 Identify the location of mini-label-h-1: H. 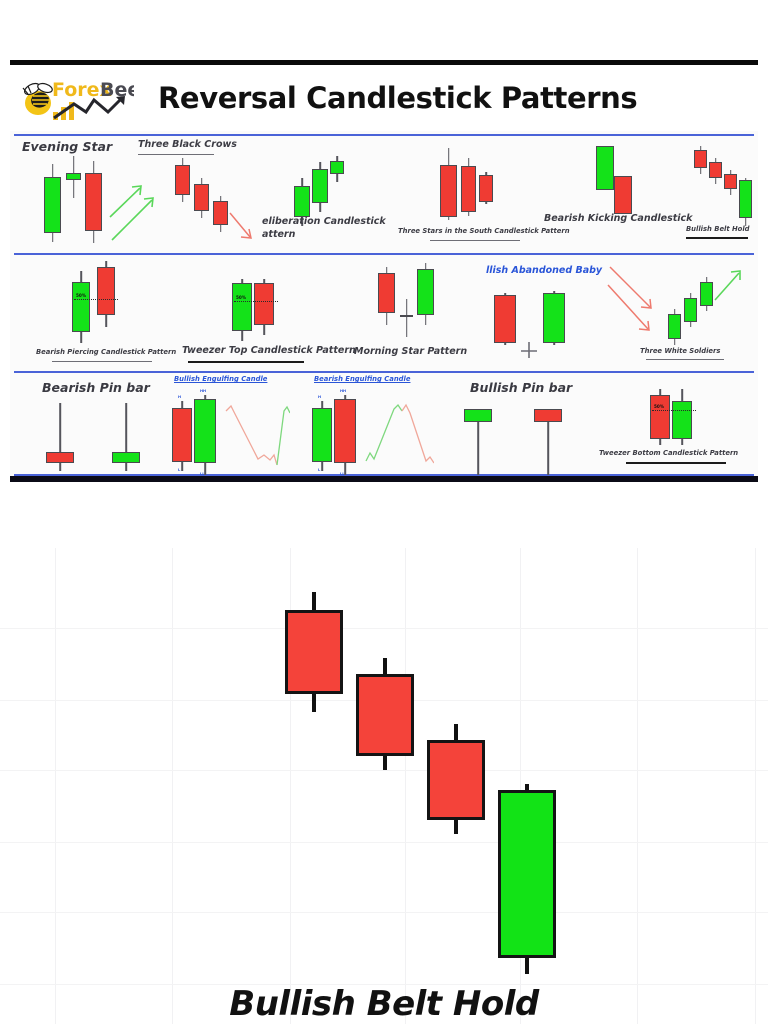
(180, 397).